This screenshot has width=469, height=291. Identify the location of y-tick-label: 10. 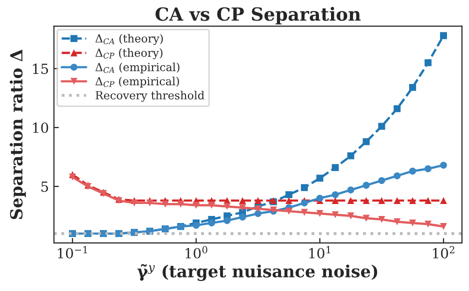
(40, 127).